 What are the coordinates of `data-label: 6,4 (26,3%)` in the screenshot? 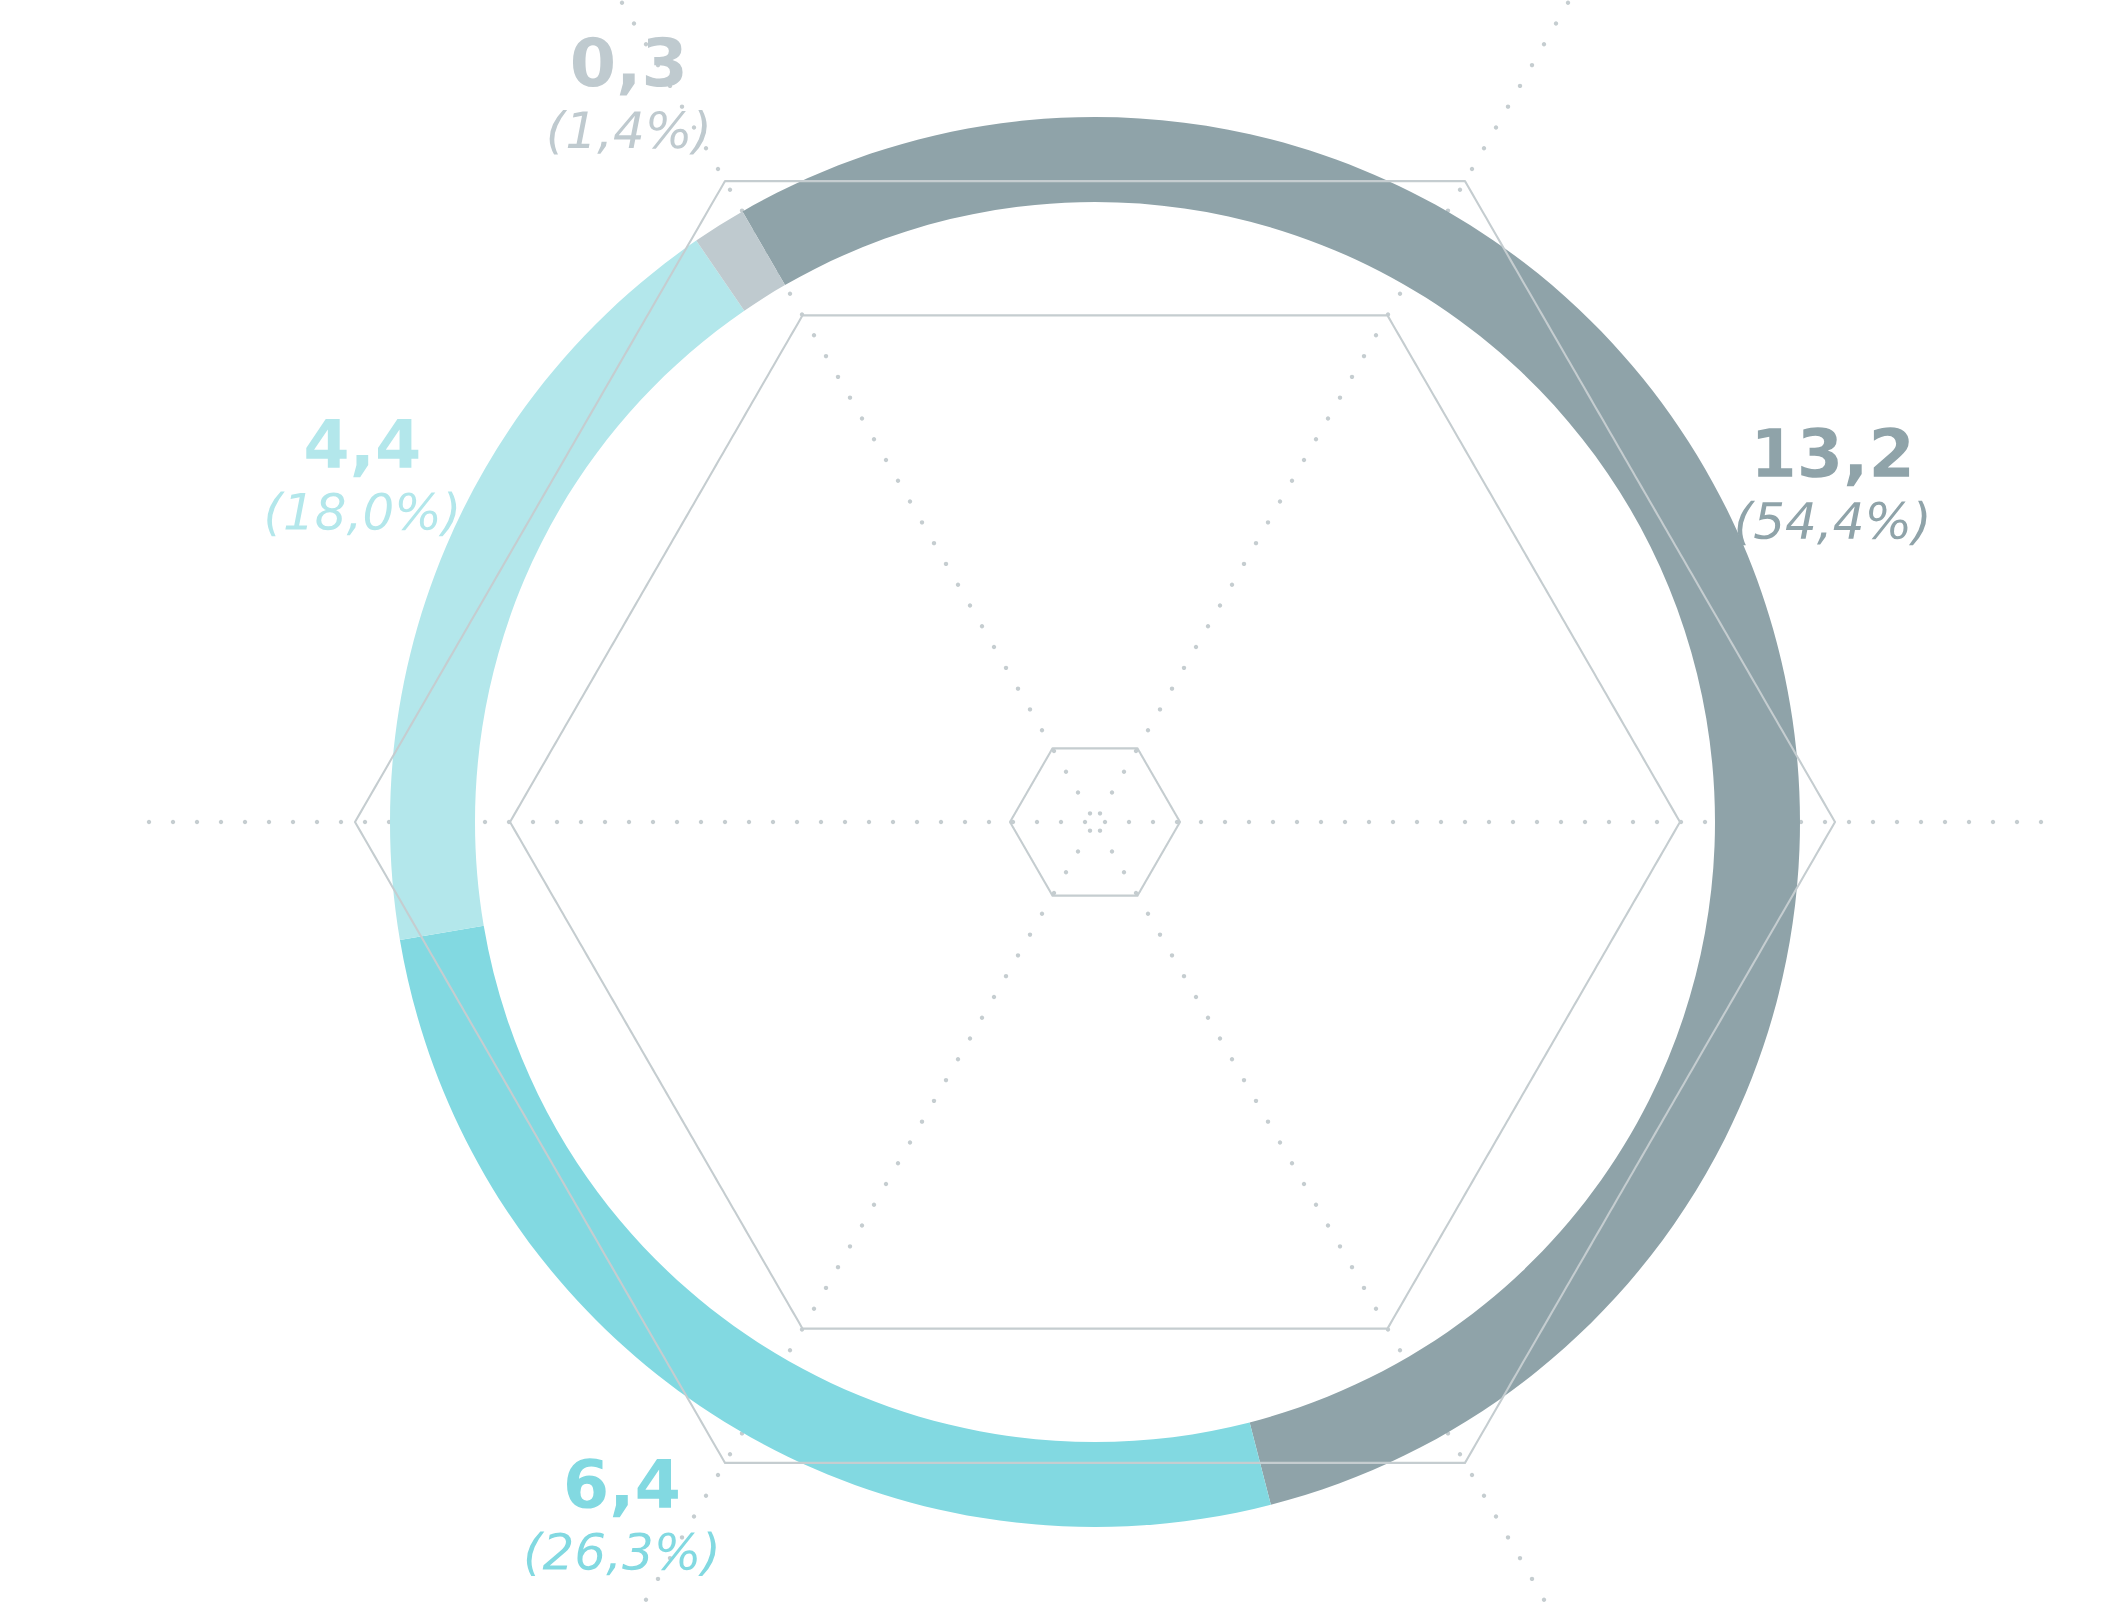 It's located at (621, 1517).